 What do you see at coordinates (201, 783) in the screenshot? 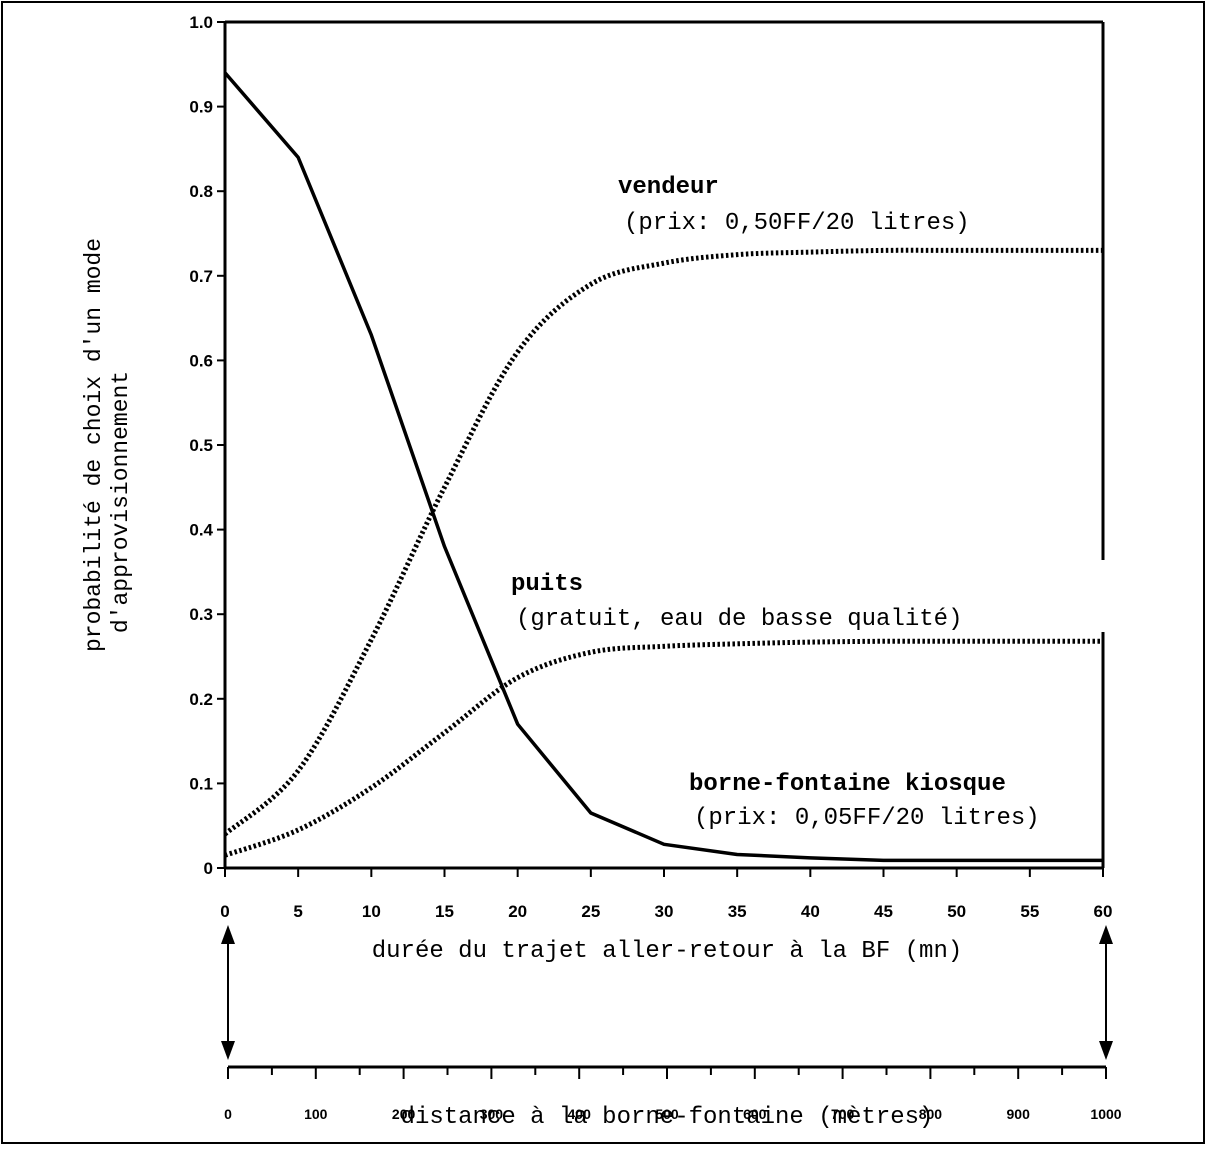
I see `y-tick-label: 0.1` at bounding box center [201, 783].